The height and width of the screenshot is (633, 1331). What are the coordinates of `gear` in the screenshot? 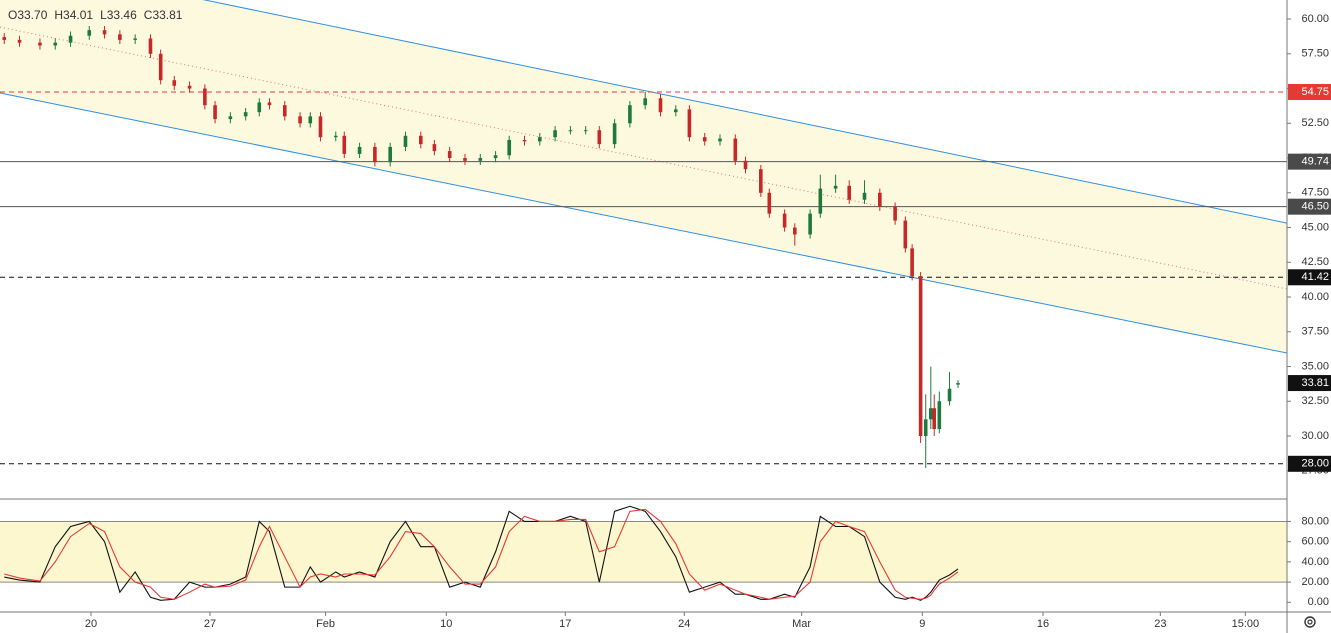 It's located at (1310, 622).